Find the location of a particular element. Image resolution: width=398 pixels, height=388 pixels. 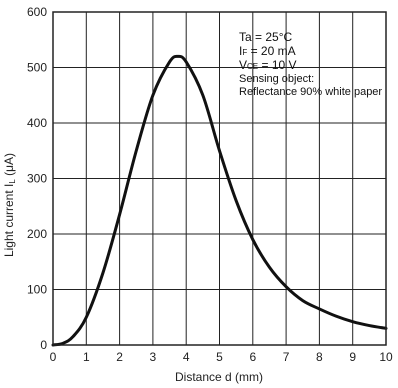

annotation-reflectance: Reflectance 90% white paper is located at coordinates (310, 92).